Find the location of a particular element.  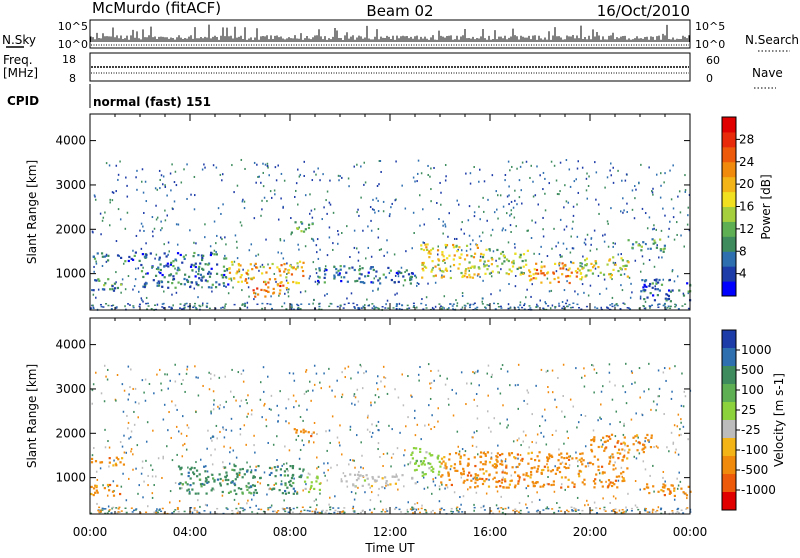

velocity-ylabel: Slant Range [km] is located at coordinates (32, 416).